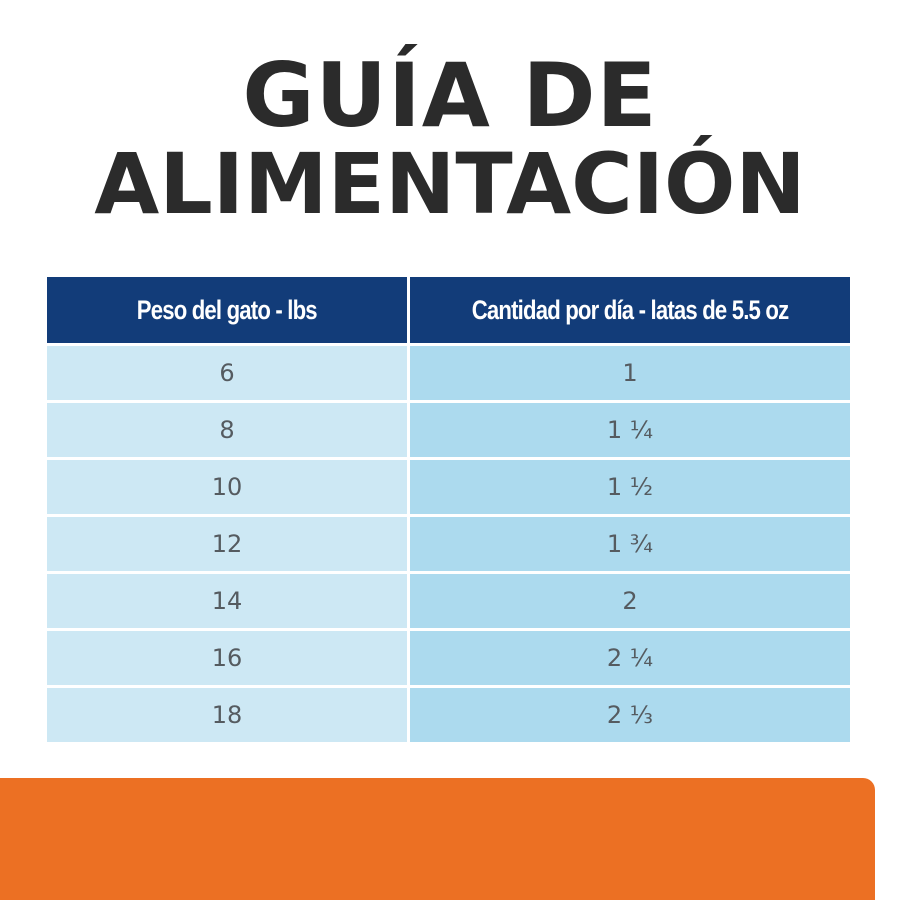  Describe the element at coordinates (630, 715) in the screenshot. I see `amount-cell: 2 ⅓` at that location.